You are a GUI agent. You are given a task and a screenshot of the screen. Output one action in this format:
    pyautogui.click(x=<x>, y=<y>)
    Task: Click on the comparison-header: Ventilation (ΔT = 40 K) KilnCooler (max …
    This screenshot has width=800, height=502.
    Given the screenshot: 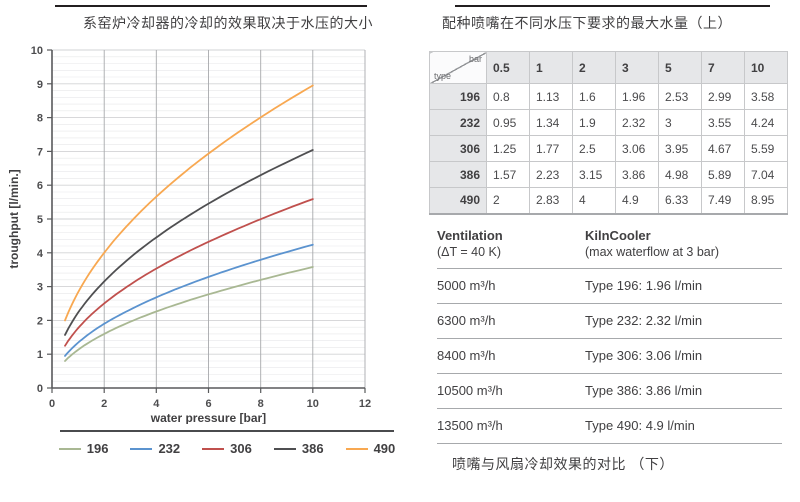 What is the action you would take?
    pyautogui.click(x=609, y=247)
    